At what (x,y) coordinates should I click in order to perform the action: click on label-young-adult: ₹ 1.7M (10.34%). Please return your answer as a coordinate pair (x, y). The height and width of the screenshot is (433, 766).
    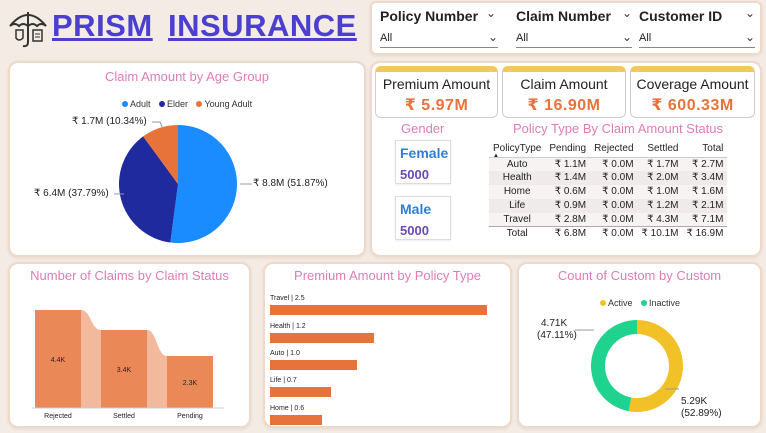
    Looking at the image, I should click on (109, 121).